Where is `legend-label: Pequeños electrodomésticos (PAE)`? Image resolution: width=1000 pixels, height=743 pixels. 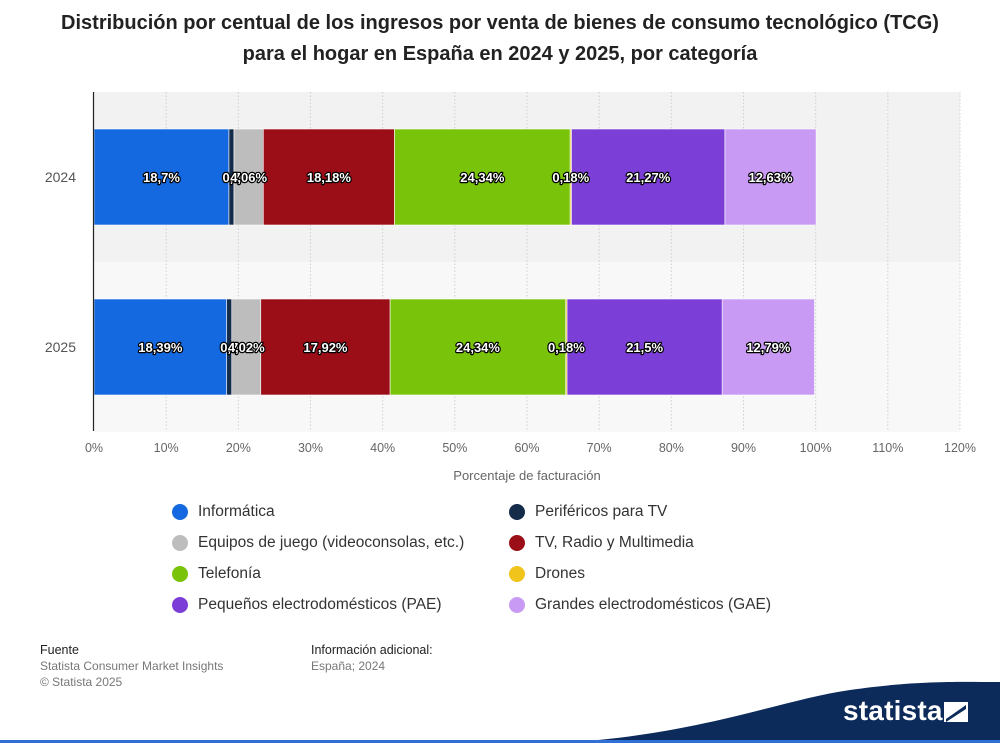
legend-label: Pequeños electrodomésticos (PAE) is located at coordinates (320, 604).